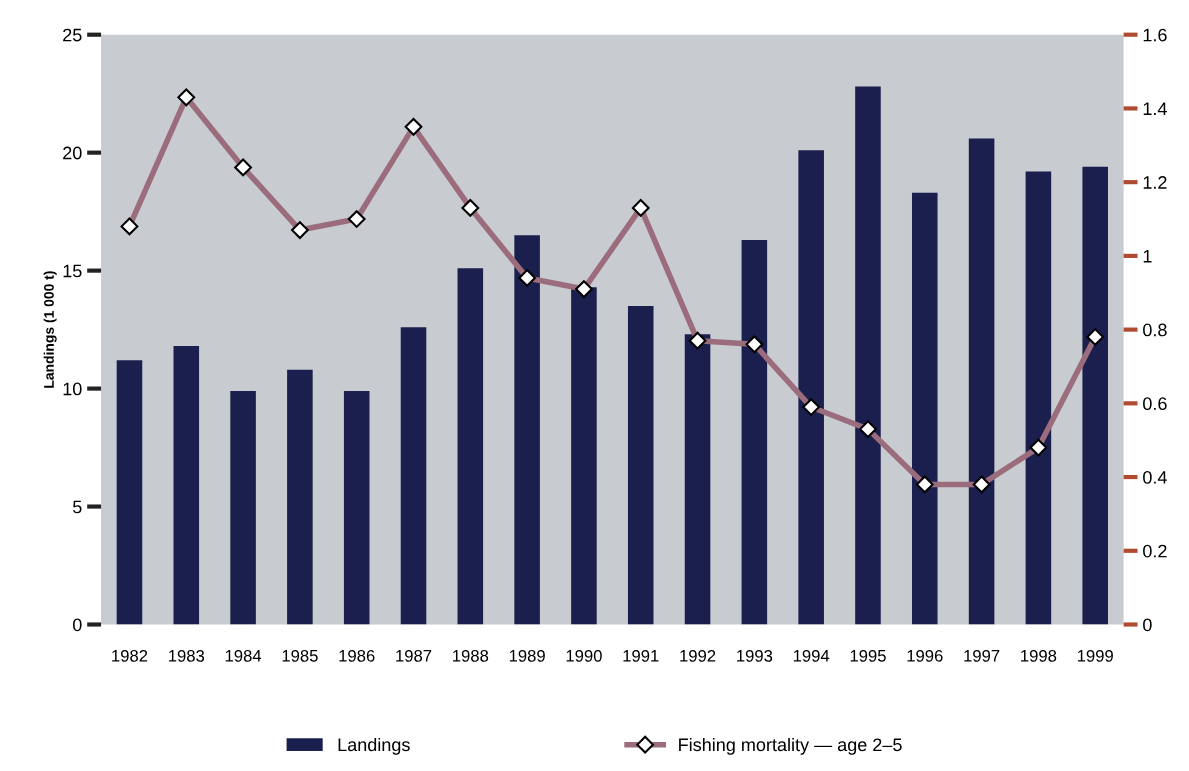  Describe the element at coordinates (1095, 655) in the screenshot. I see `x-tick-label: 1999` at that location.